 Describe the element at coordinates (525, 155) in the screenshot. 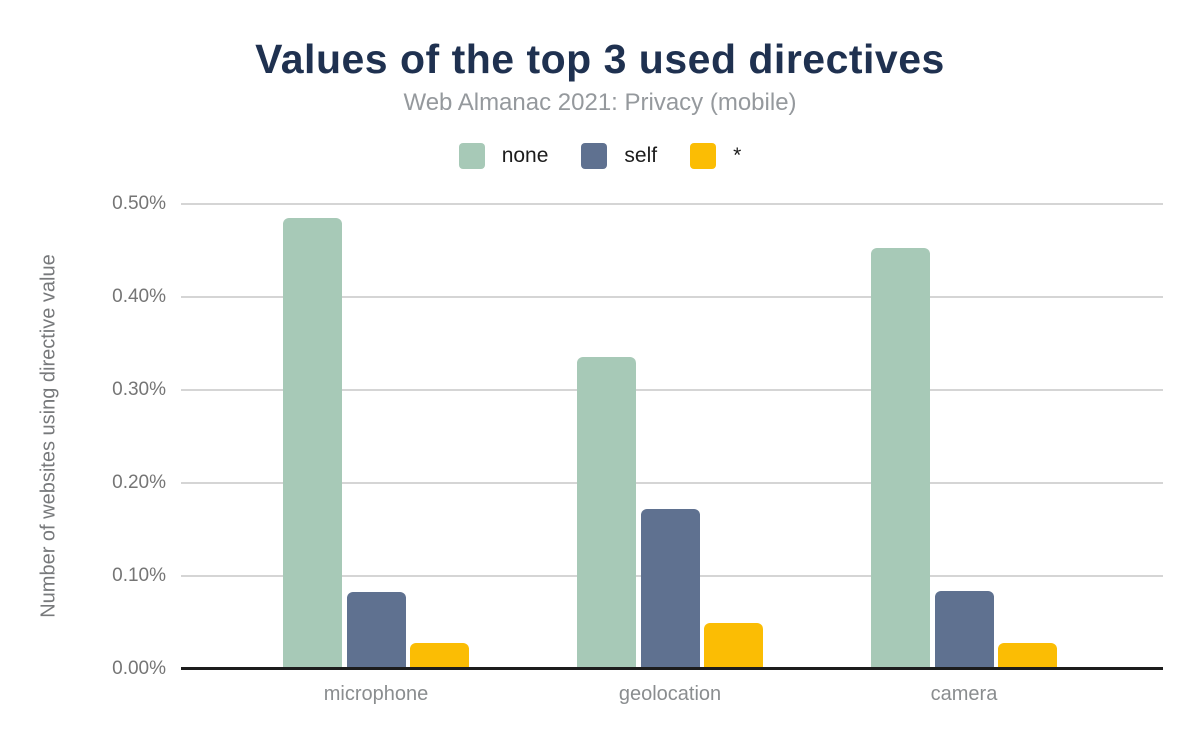

I see `legend-label: none` at that location.